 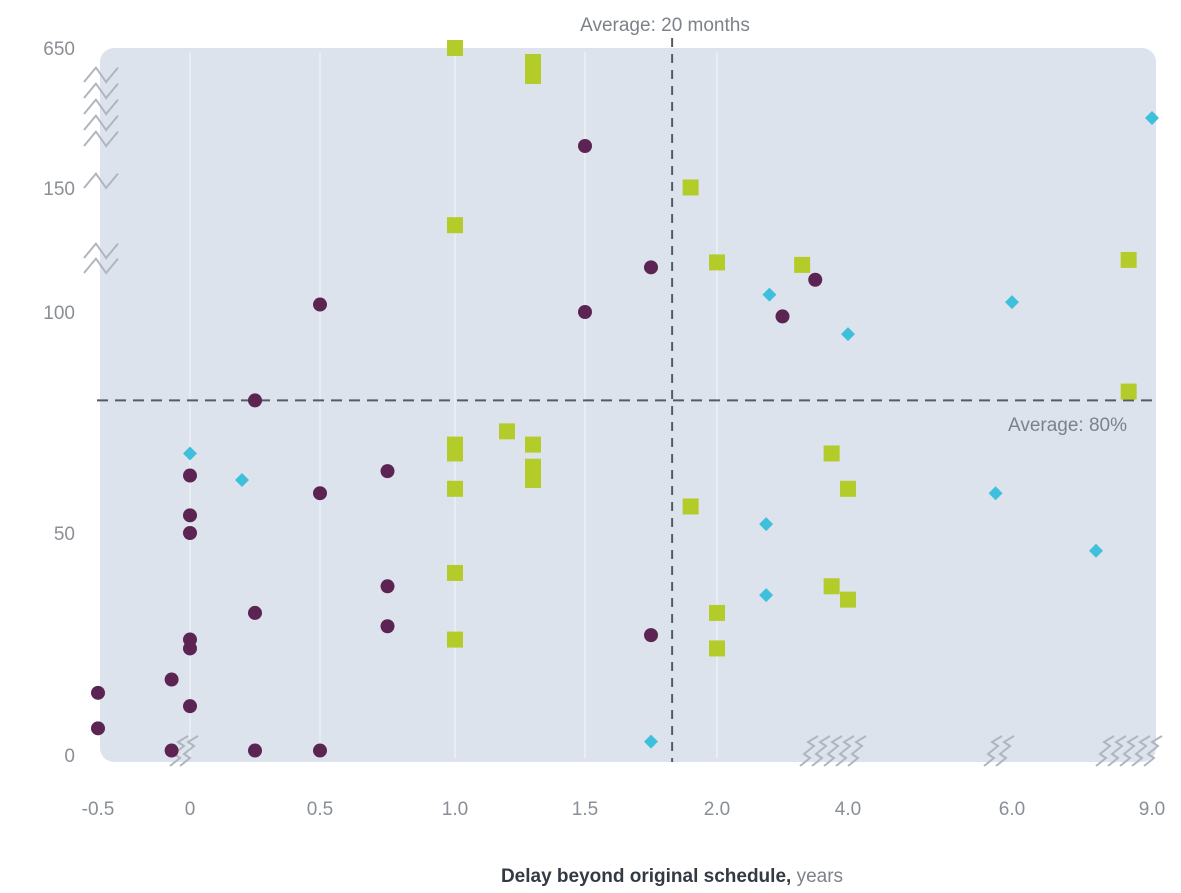 What do you see at coordinates (190, 809) in the screenshot?
I see `x-tick-label: 0` at bounding box center [190, 809].